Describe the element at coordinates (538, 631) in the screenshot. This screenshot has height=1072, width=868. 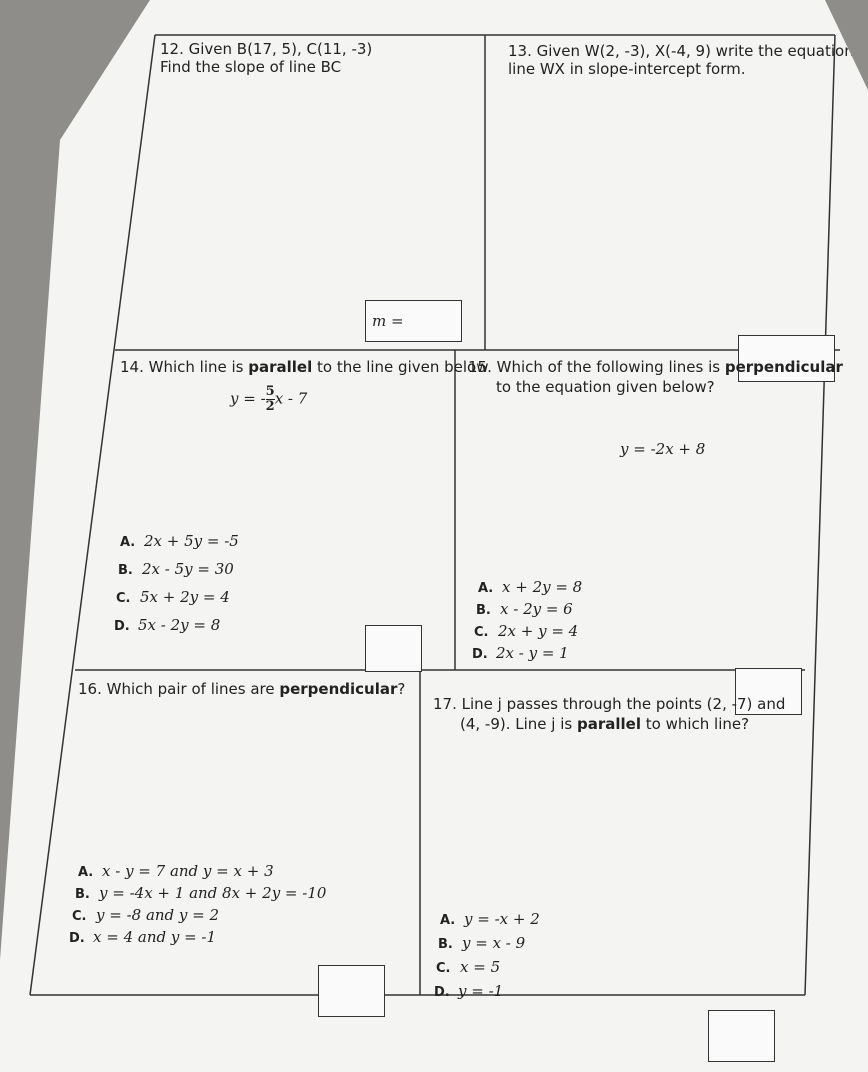
I see `choice-text: 2x + y = 4` at that location.